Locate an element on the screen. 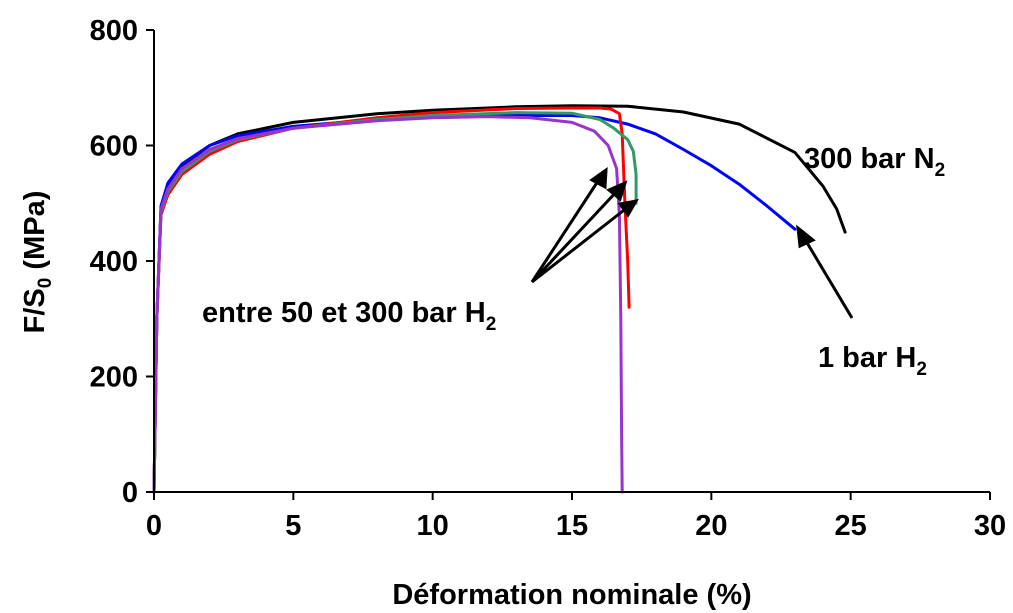 The image size is (1013, 613). x-tick-label: 15 is located at coordinates (572, 526).